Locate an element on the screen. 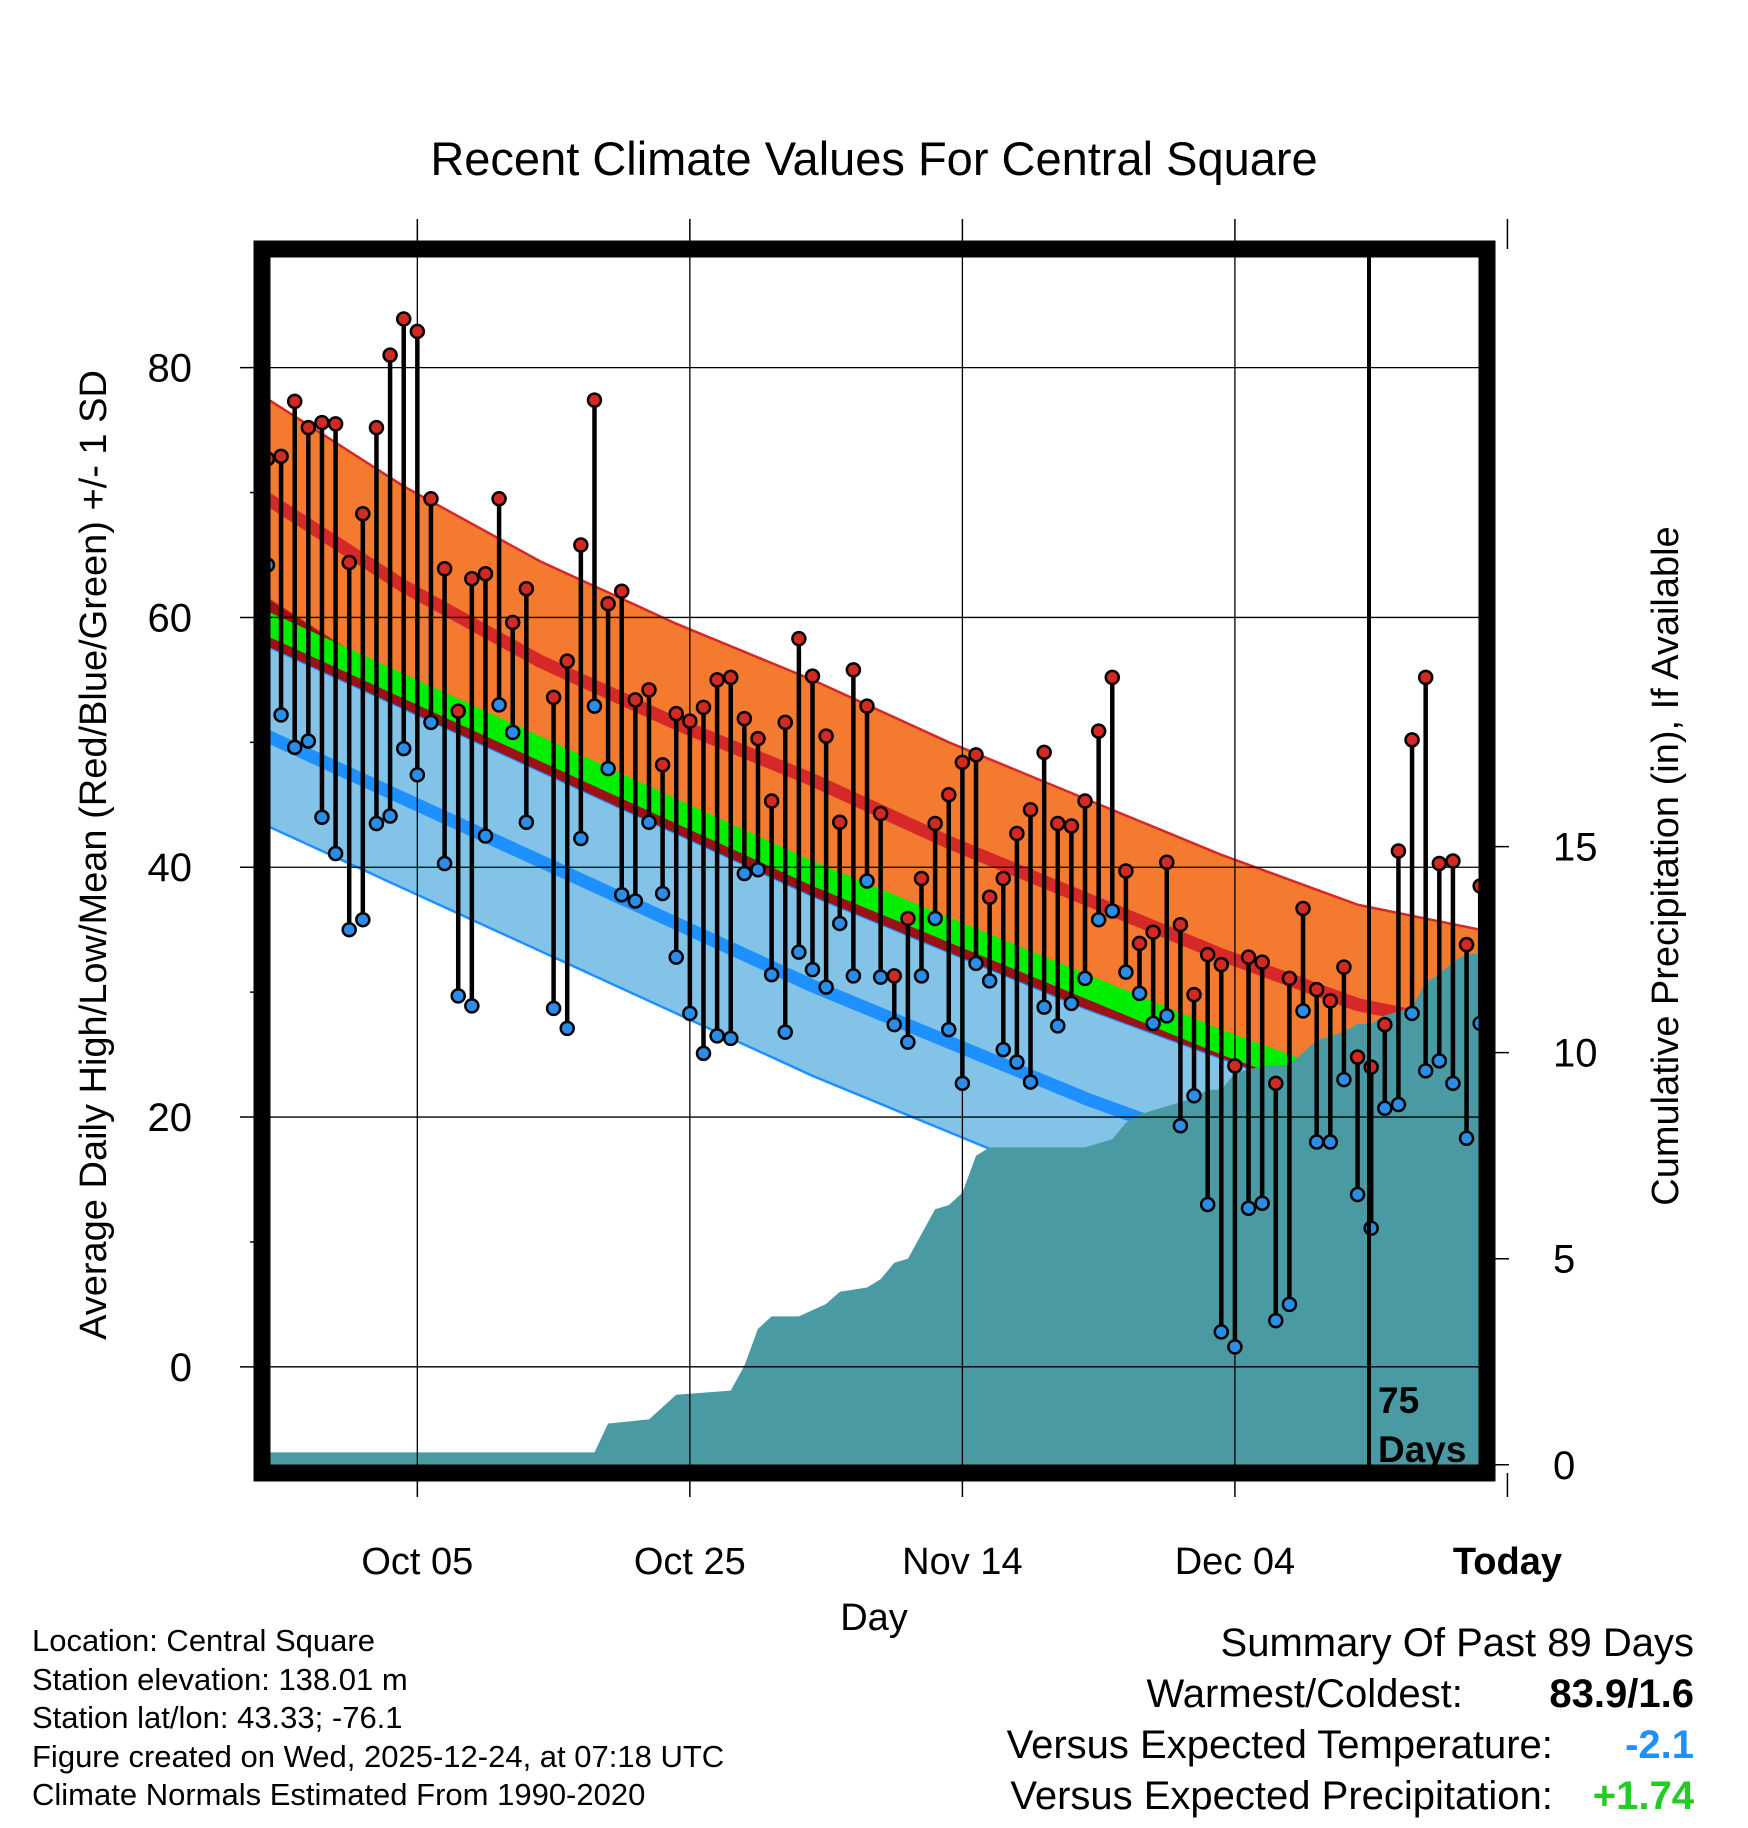  elevation-text: Station elevation: 138.01 m is located at coordinates (220, 1679).